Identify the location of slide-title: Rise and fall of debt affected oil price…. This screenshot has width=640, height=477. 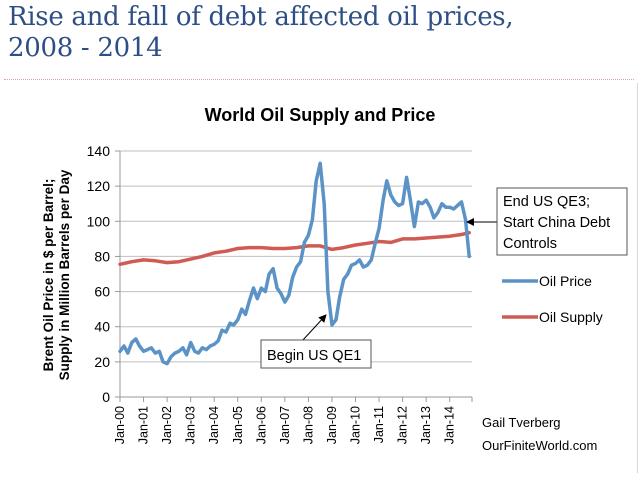
(261, 33).